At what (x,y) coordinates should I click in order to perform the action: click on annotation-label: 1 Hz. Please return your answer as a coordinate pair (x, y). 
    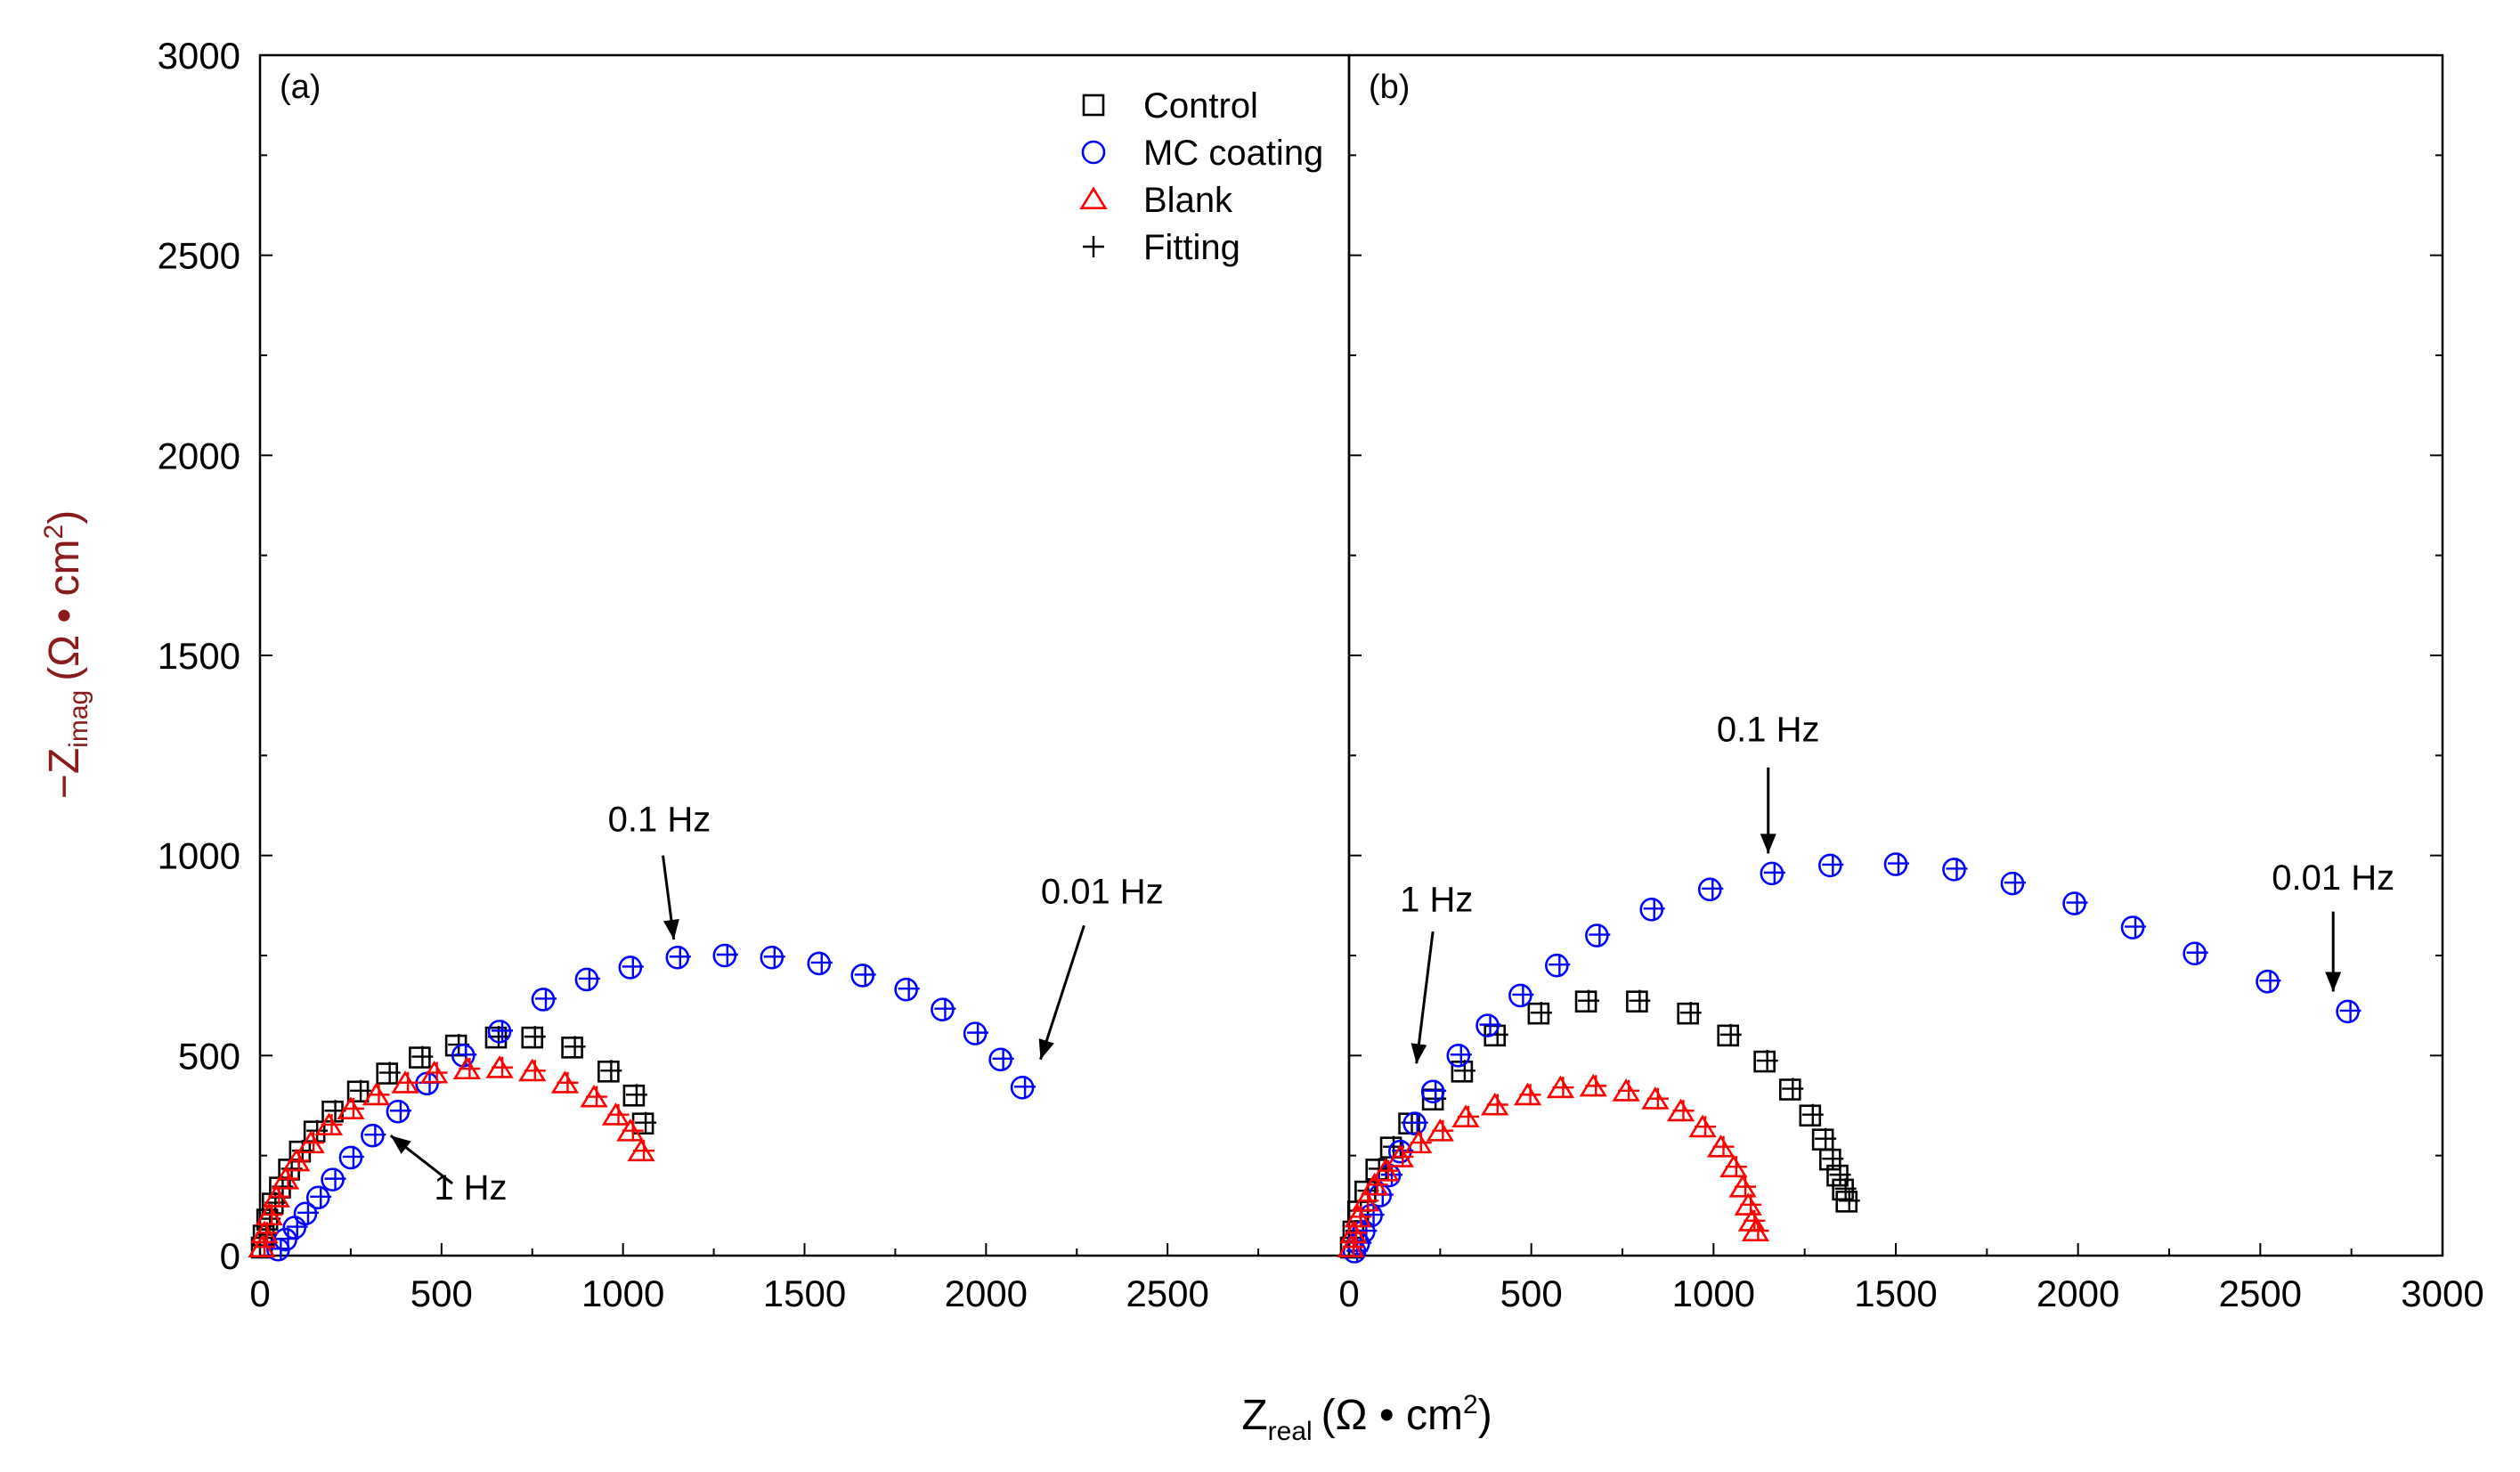
    Looking at the image, I should click on (471, 1188).